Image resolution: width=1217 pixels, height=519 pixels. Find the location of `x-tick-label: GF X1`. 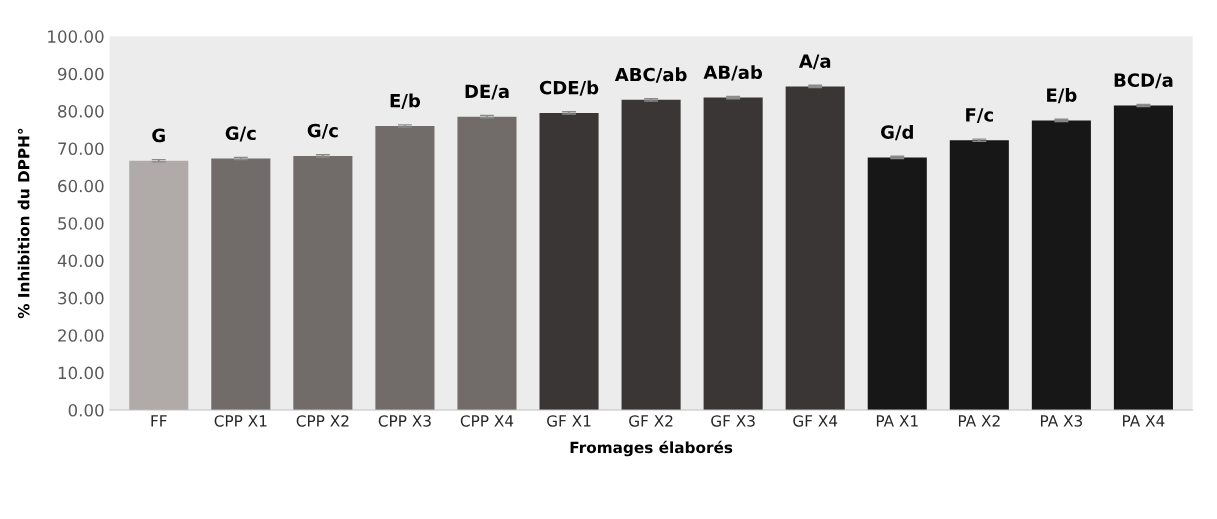

x-tick-label: GF X1 is located at coordinates (569, 421).